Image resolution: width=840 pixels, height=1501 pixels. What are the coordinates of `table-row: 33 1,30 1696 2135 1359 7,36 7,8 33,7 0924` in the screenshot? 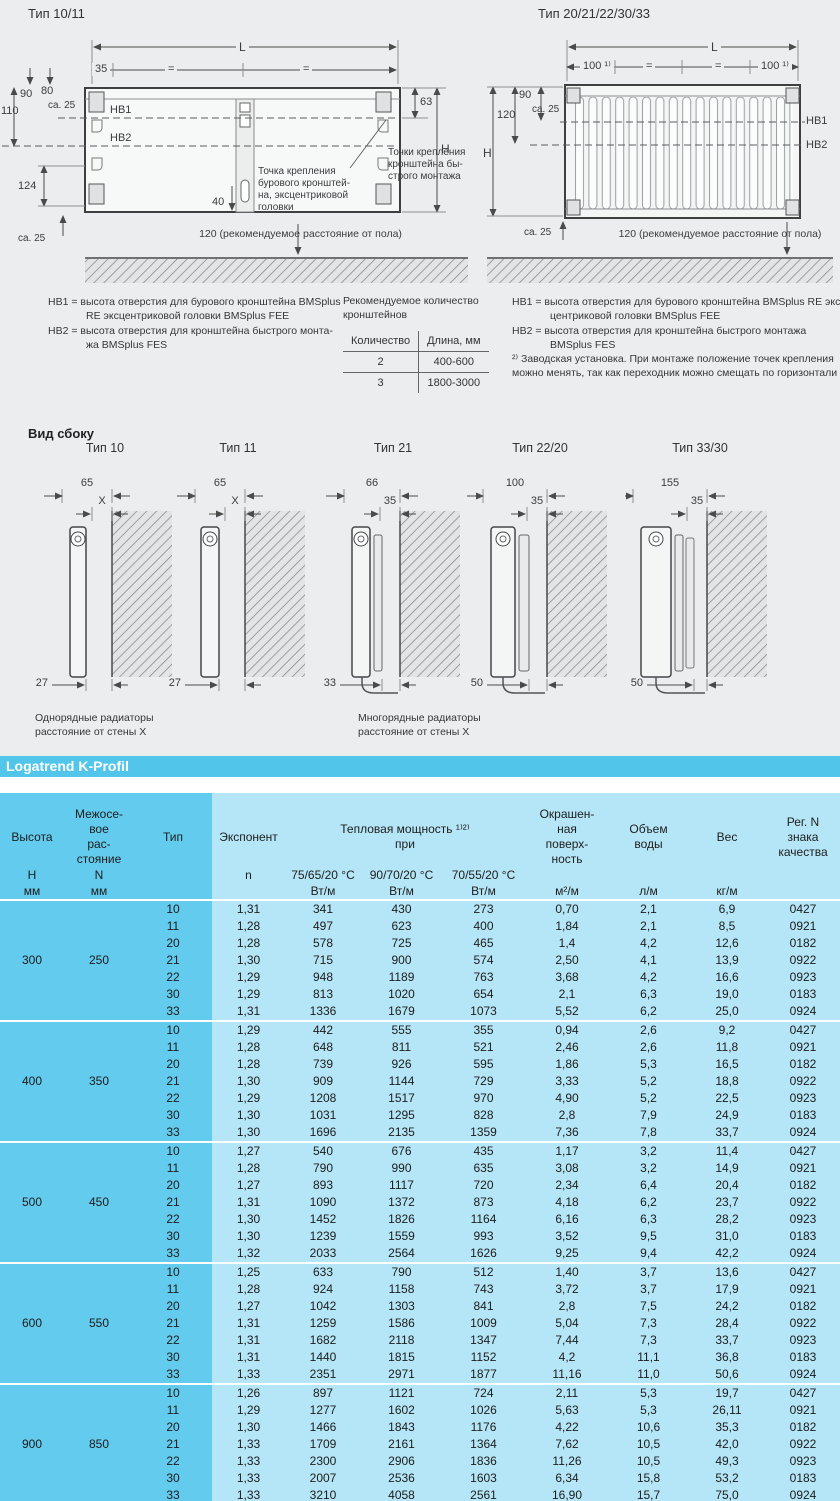 It's located at (420, 1132).